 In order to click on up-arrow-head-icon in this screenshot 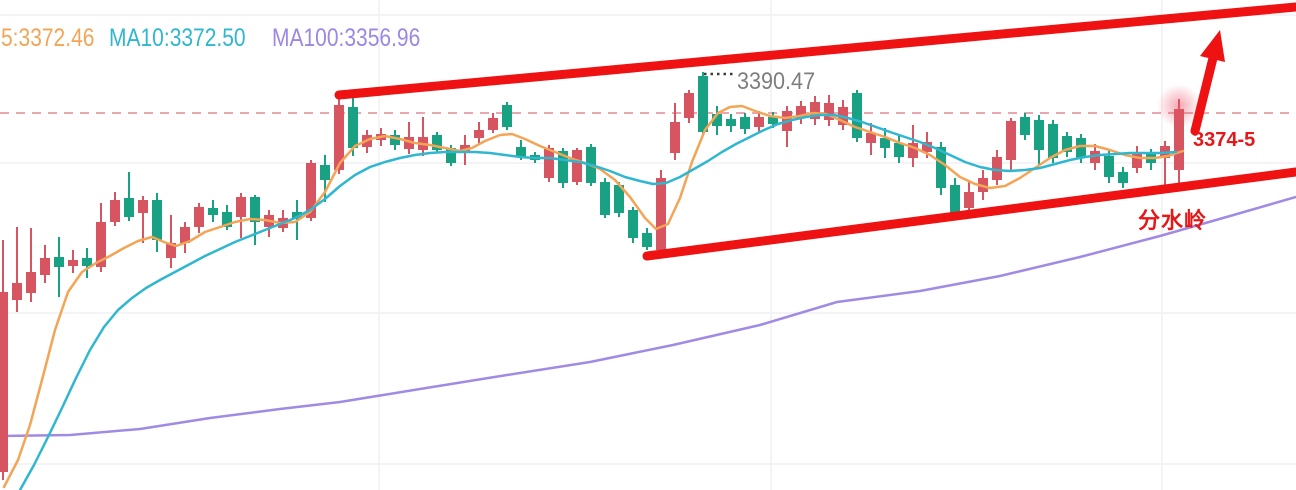, I will do `click(1212, 46)`.